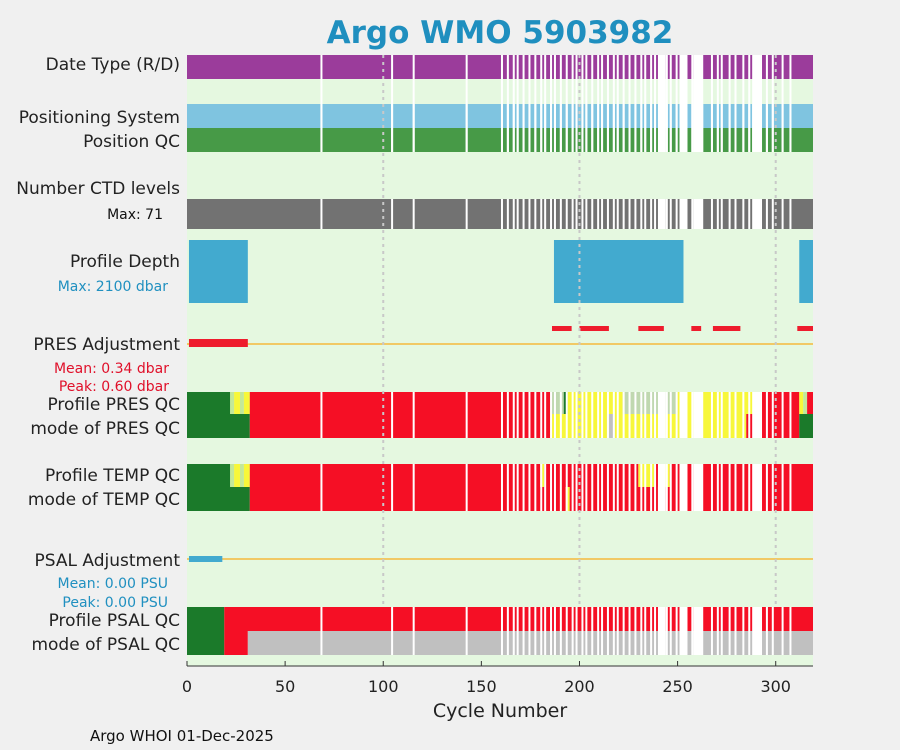 Image resolution: width=900 pixels, height=750 pixels. I want to click on label-psal-mean: Mean: 0.00 PSU, so click(112, 584).